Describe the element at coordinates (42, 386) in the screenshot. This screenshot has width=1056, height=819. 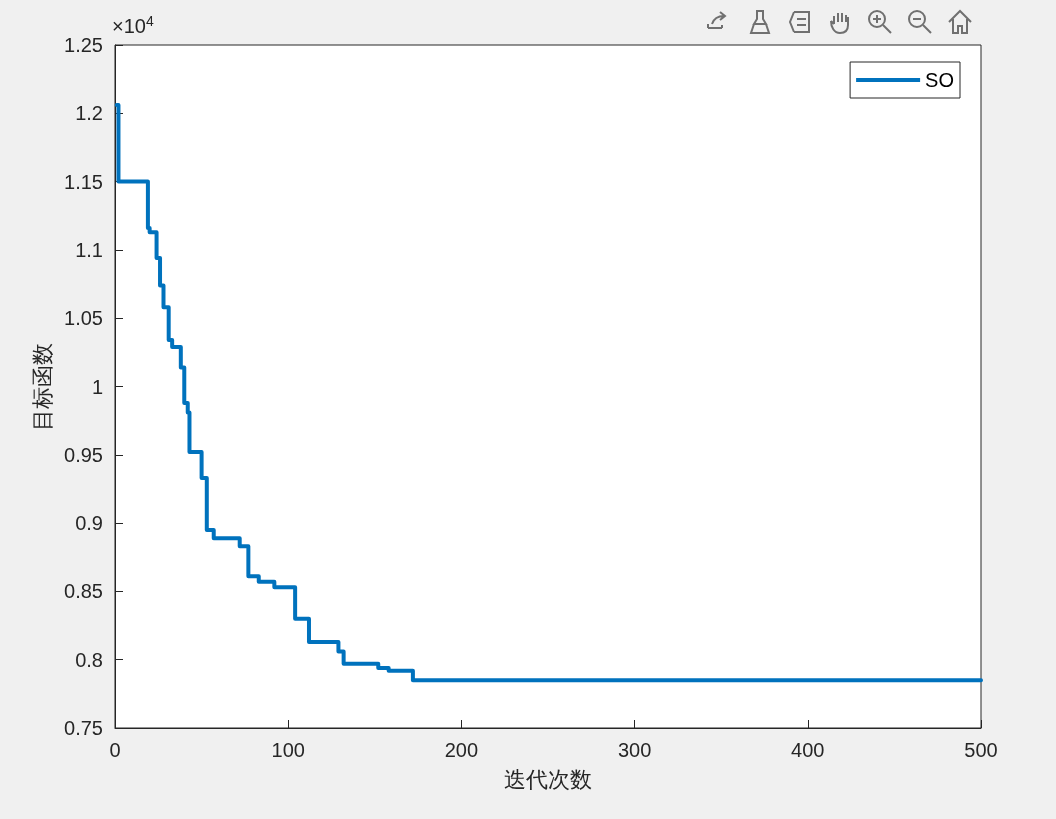
I see `y-axis-title: 目标函数` at that location.